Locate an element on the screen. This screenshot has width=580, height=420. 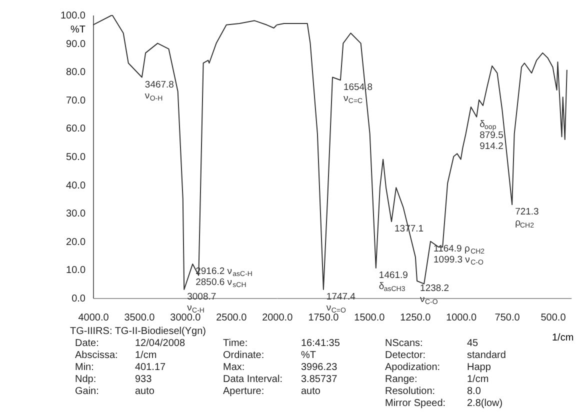
y-tick-label: 100.0 is located at coordinates (73, 16).